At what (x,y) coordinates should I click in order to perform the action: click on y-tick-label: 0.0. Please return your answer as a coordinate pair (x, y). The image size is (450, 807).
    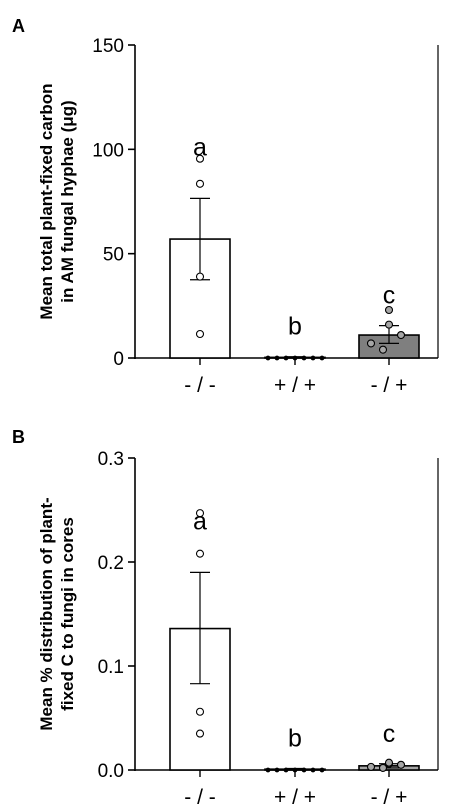
    Looking at the image, I should click on (111, 771).